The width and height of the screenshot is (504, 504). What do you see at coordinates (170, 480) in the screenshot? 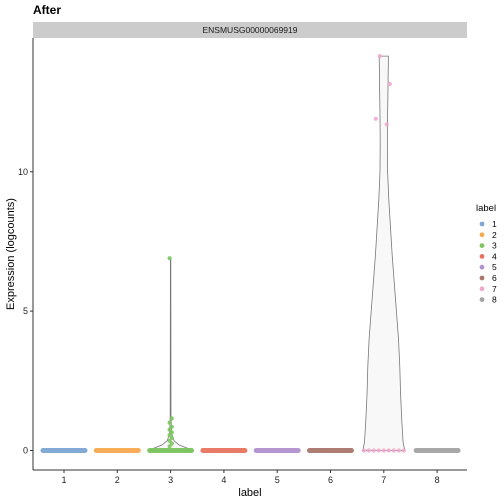
I see `x-tick-label: 3` at bounding box center [170, 480].